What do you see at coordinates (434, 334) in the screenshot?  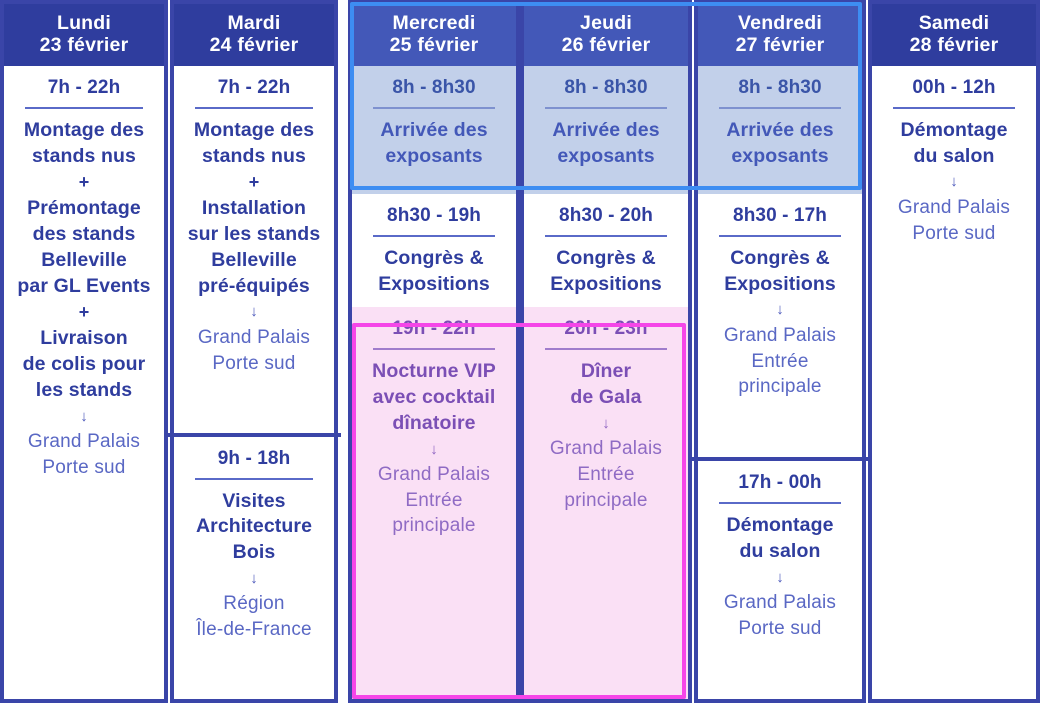 I see `block-time: 19h - 22h` at bounding box center [434, 334].